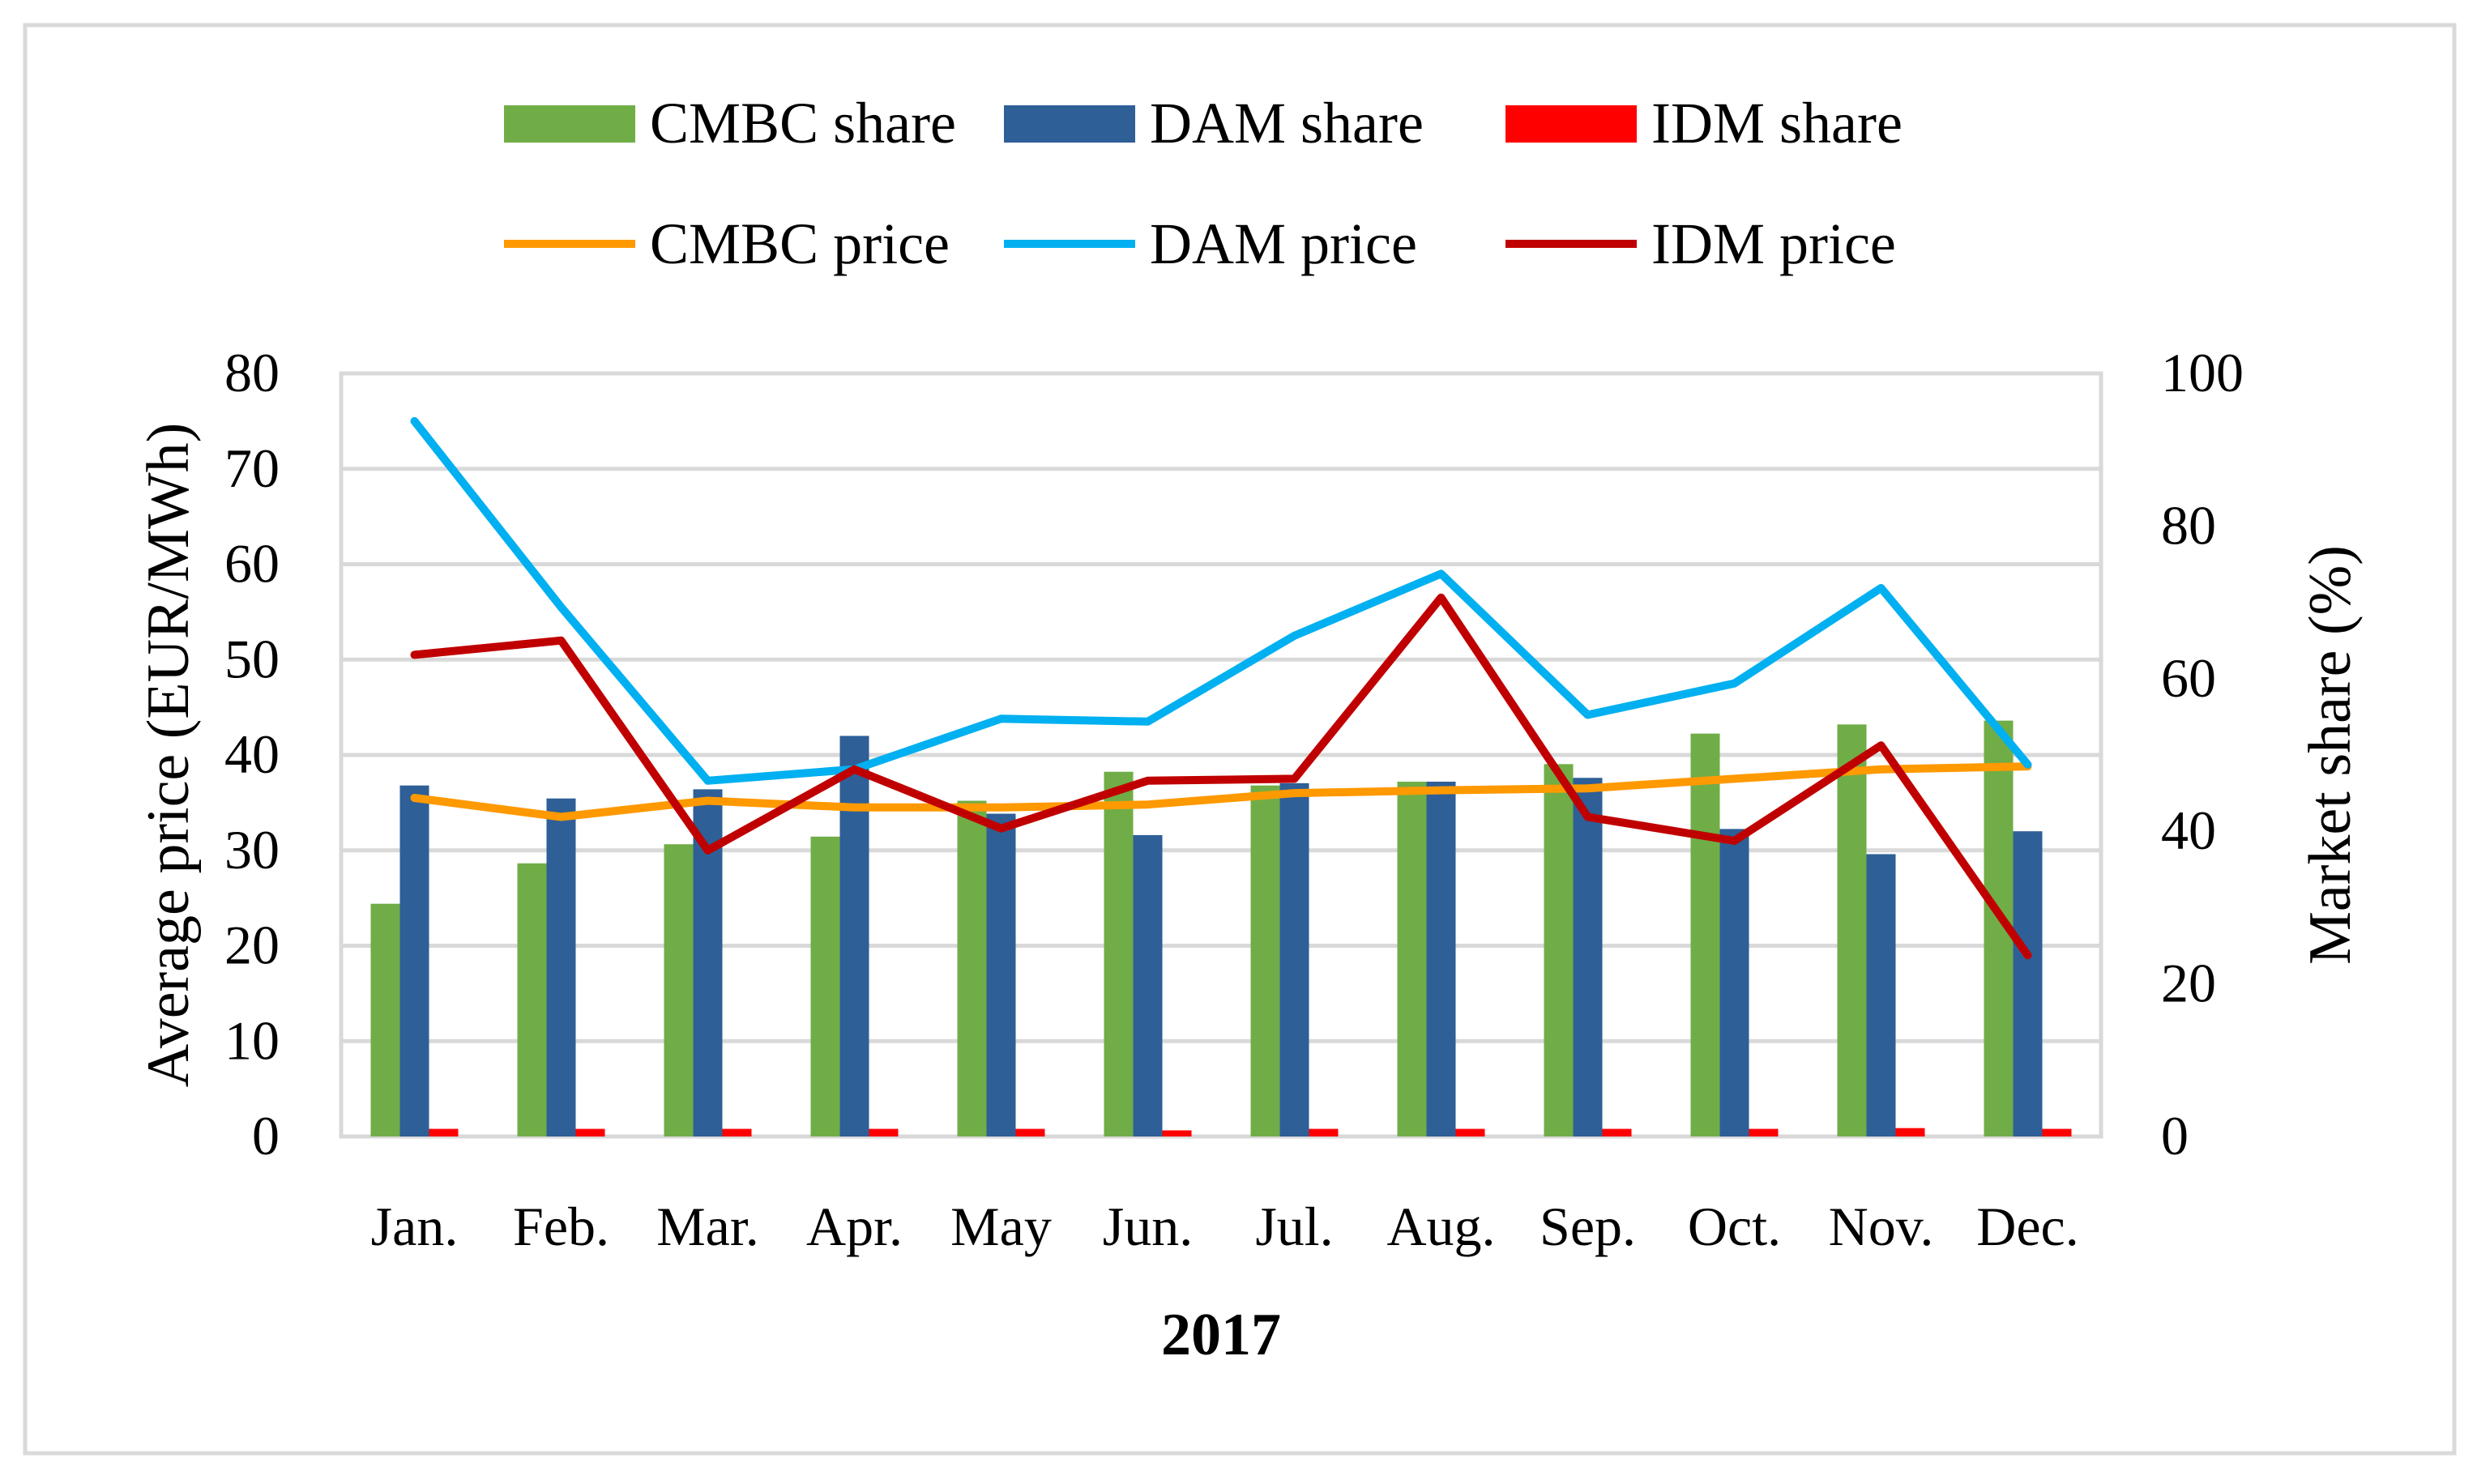 The image size is (2477, 1484). Describe the element at coordinates (1734, 1226) in the screenshot. I see `x-tick-label: Oct.` at that location.